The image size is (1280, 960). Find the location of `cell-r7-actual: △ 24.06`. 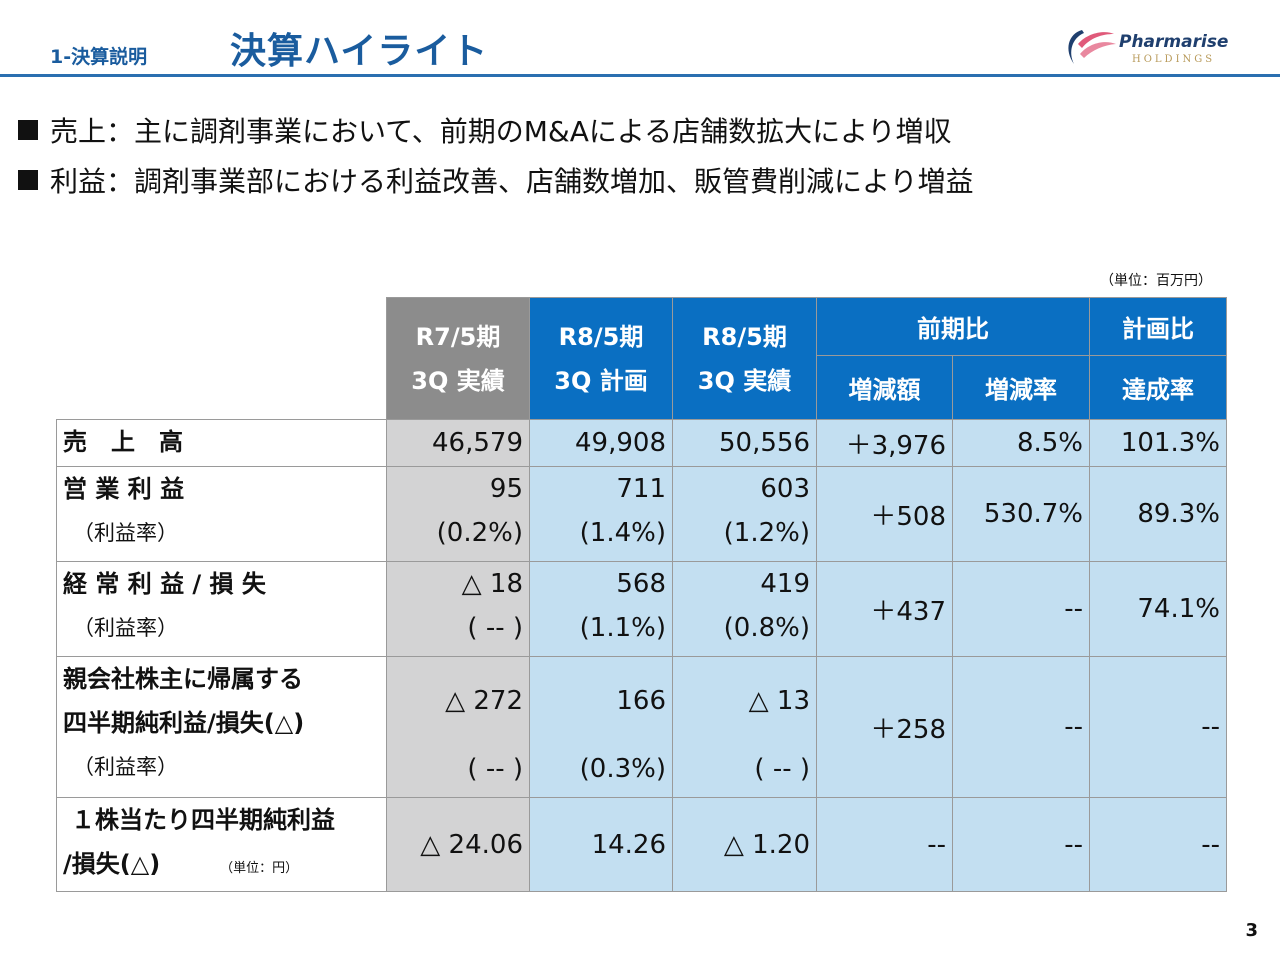

cell-r7-actual: △ 24.06 is located at coordinates (458, 844).